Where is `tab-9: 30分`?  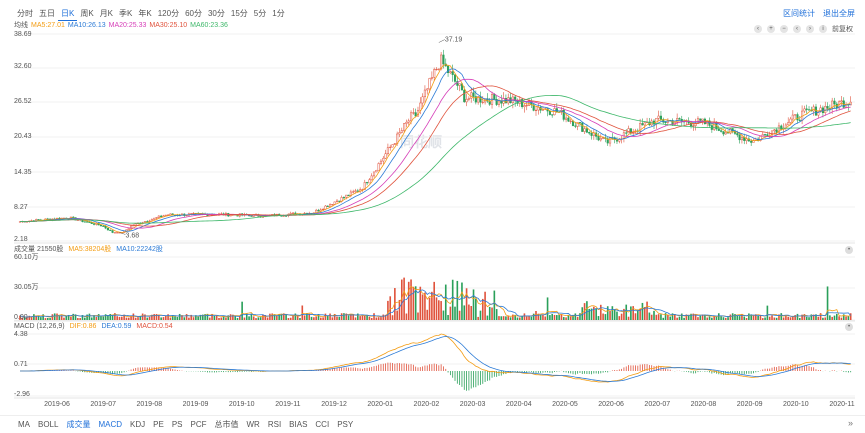
tab-9: 30分 is located at coordinates (216, 13).